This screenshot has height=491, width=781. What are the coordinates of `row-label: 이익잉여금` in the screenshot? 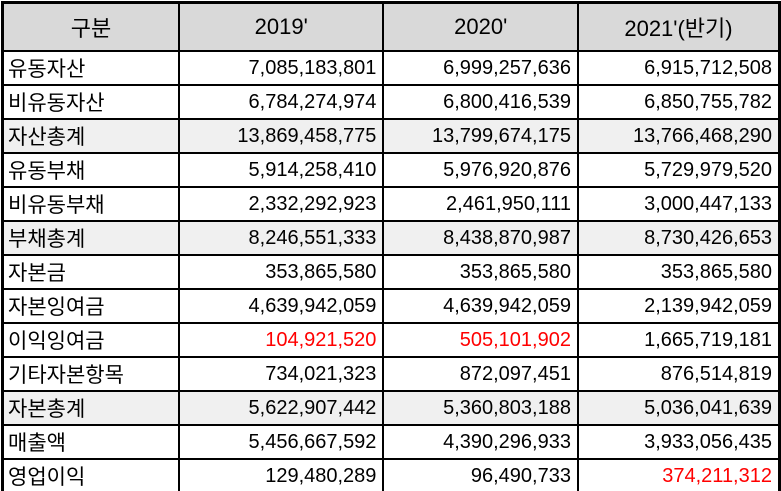 It's located at (90, 340).